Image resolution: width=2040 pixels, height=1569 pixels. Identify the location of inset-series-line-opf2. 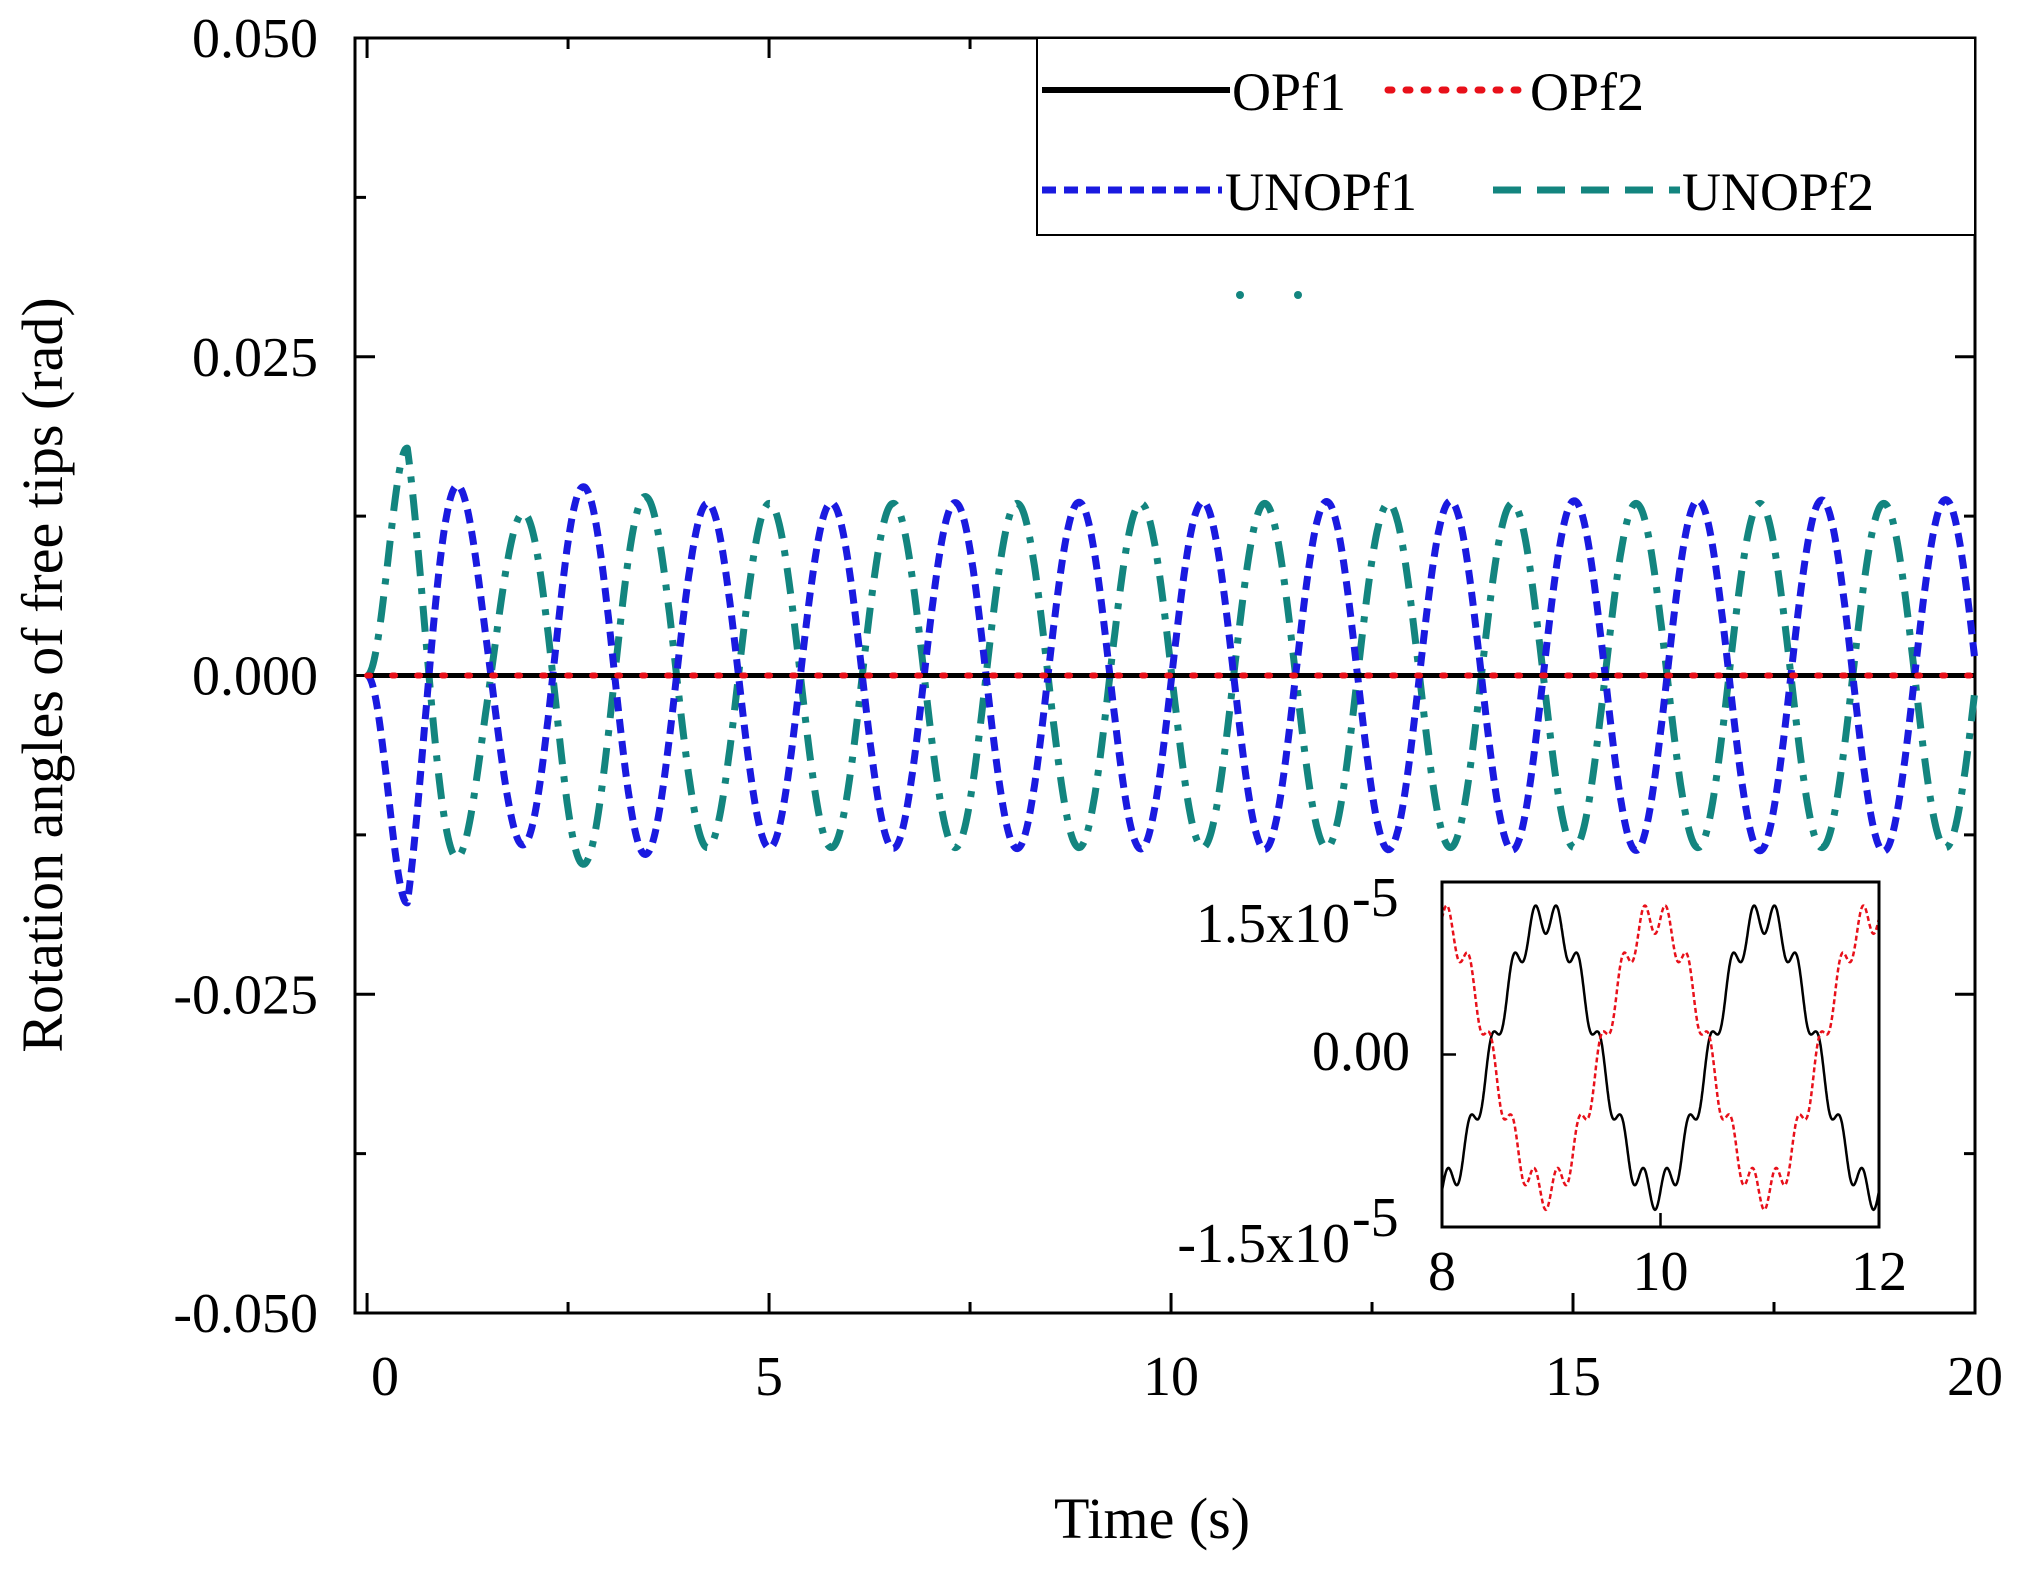
(1660, 1058).